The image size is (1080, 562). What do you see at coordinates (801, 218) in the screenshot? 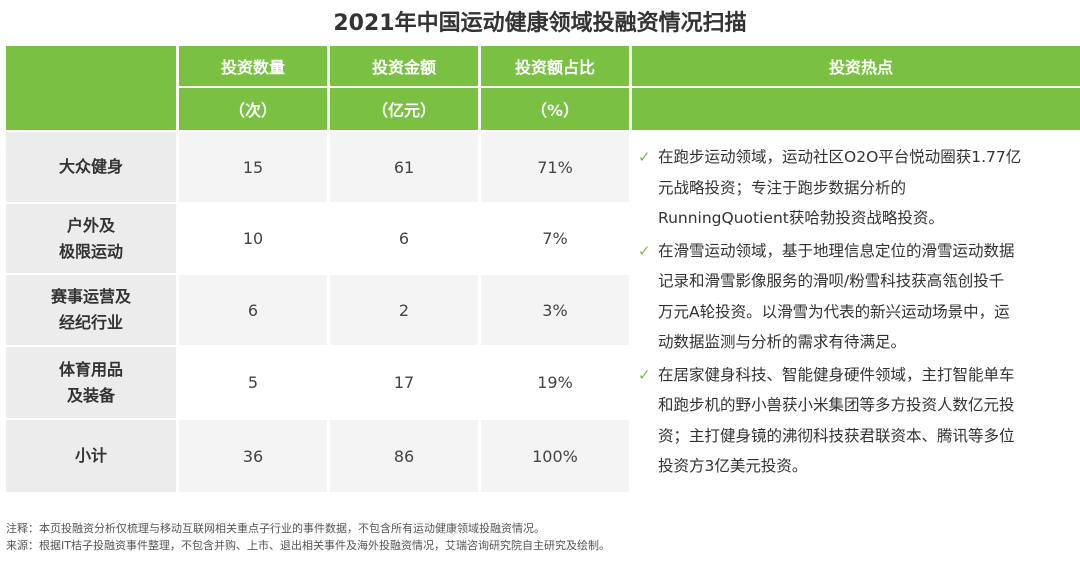
I see `hotspot-line: RunningQuotient获哈勃投资战略投资。` at bounding box center [801, 218].